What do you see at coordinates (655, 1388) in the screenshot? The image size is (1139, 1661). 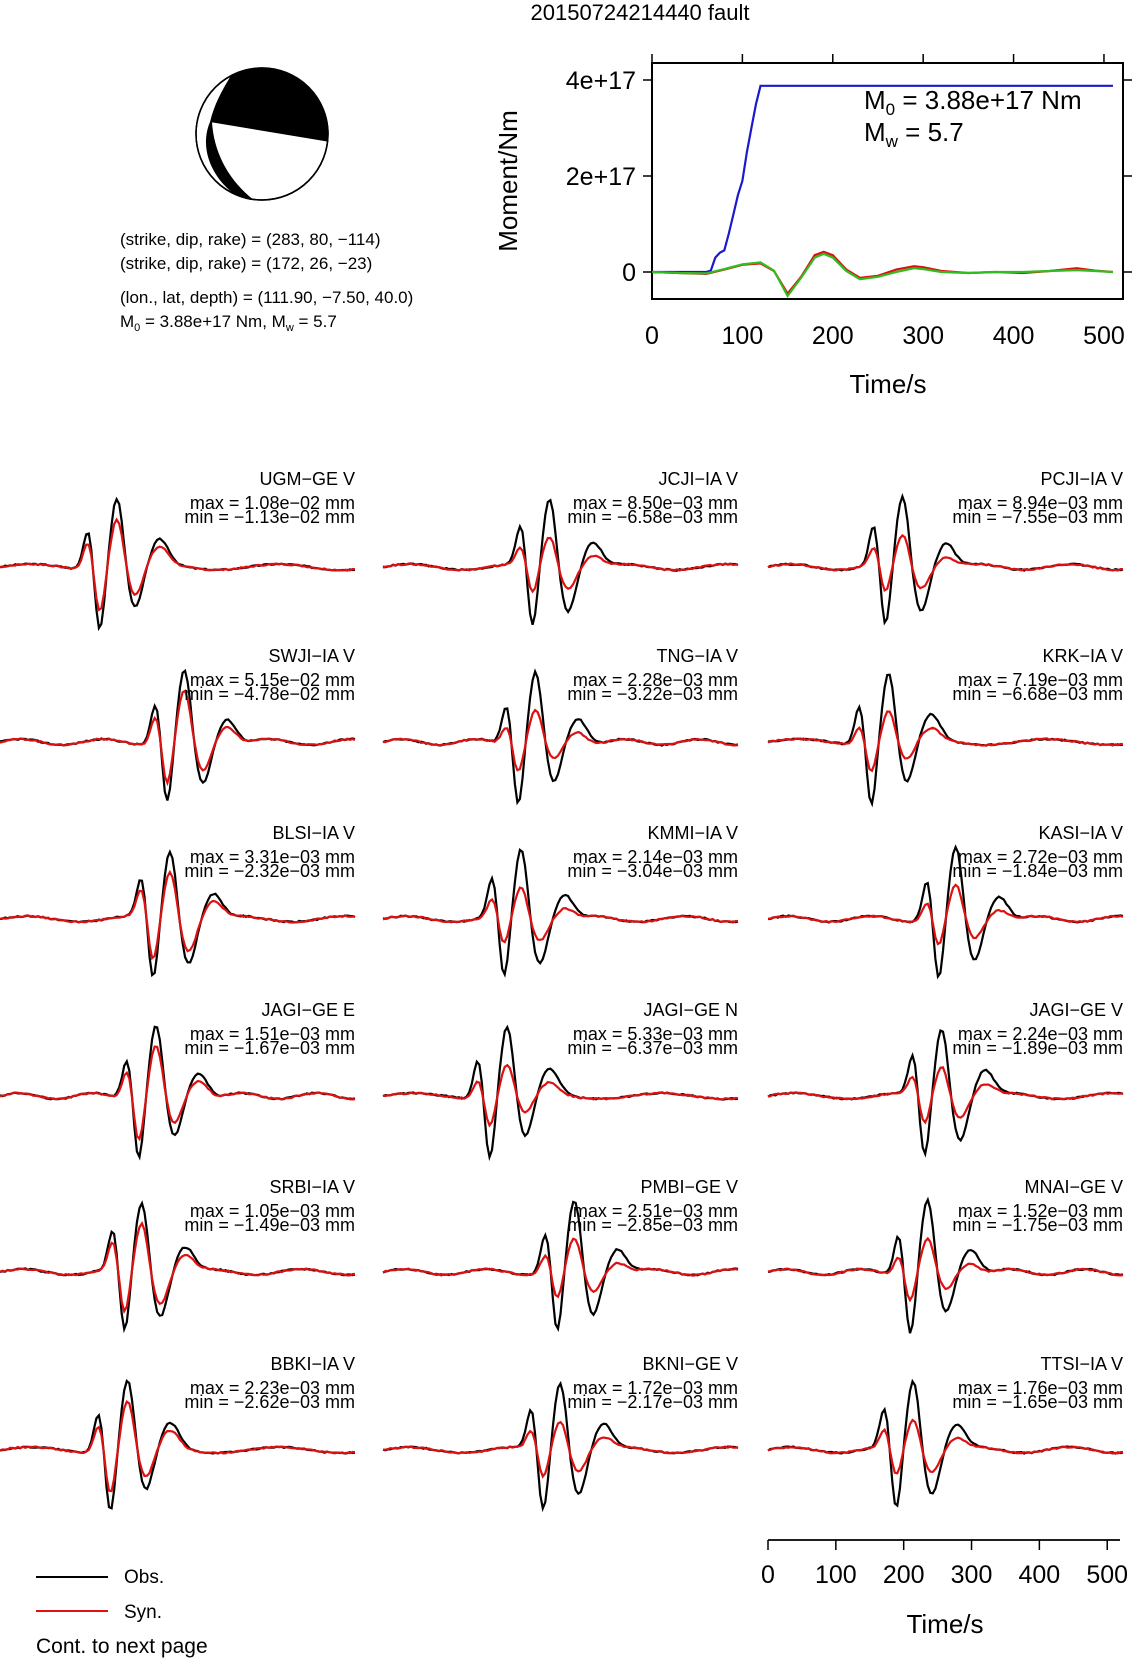 I see `station-max: max = 1.72e−03 mm` at bounding box center [655, 1388].